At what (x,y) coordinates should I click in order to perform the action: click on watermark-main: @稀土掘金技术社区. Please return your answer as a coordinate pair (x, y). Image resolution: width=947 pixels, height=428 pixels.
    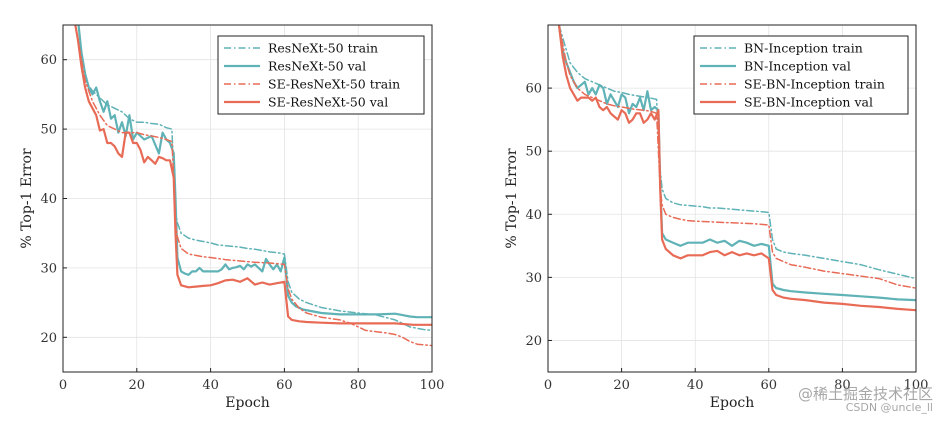
    Looking at the image, I should click on (865, 393).